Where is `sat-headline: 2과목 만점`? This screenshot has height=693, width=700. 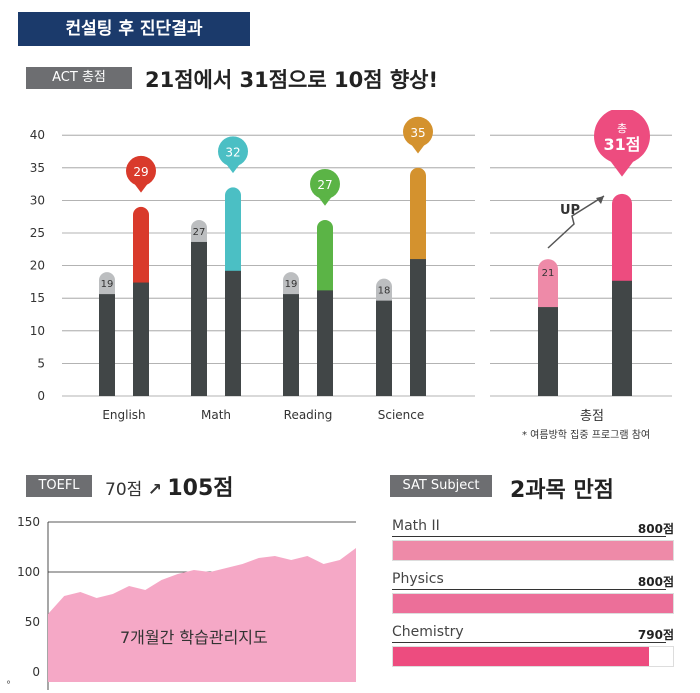 sat-headline: 2과목 만점 is located at coordinates (562, 490).